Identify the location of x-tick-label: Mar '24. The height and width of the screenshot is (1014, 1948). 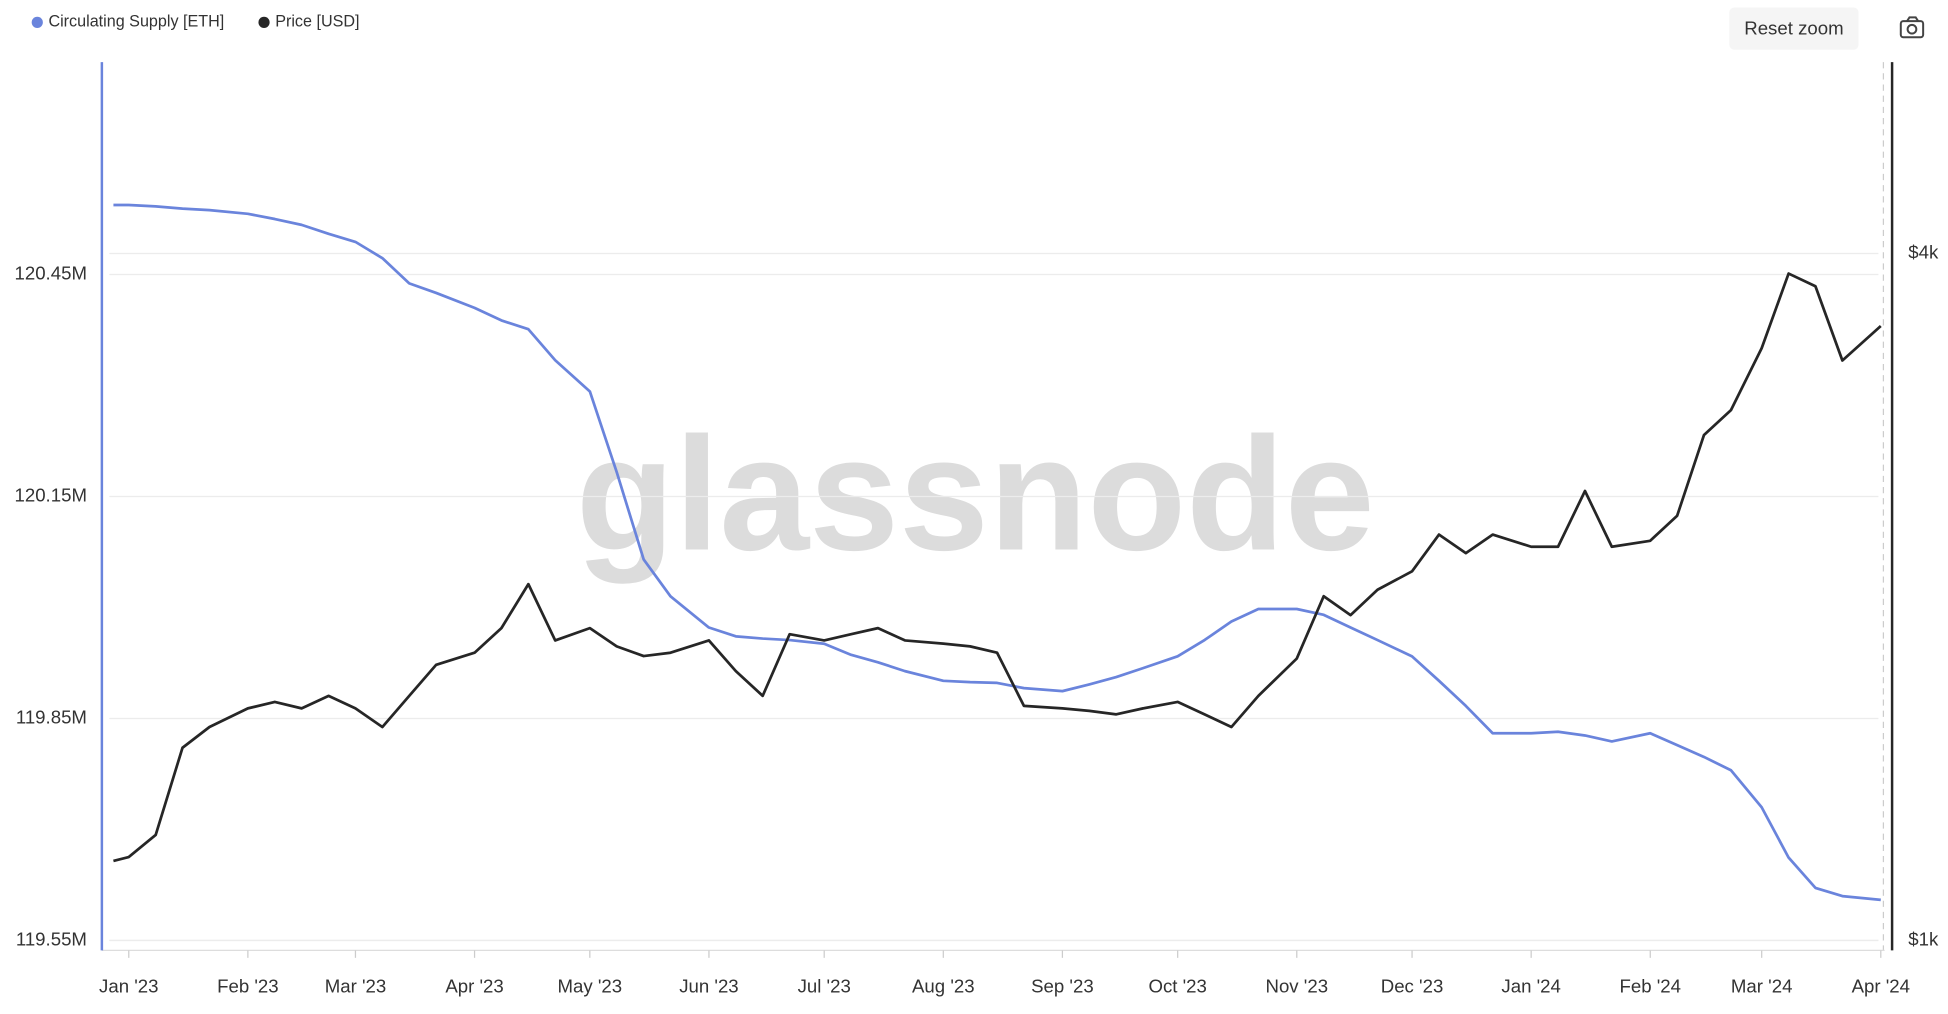
(1762, 986).